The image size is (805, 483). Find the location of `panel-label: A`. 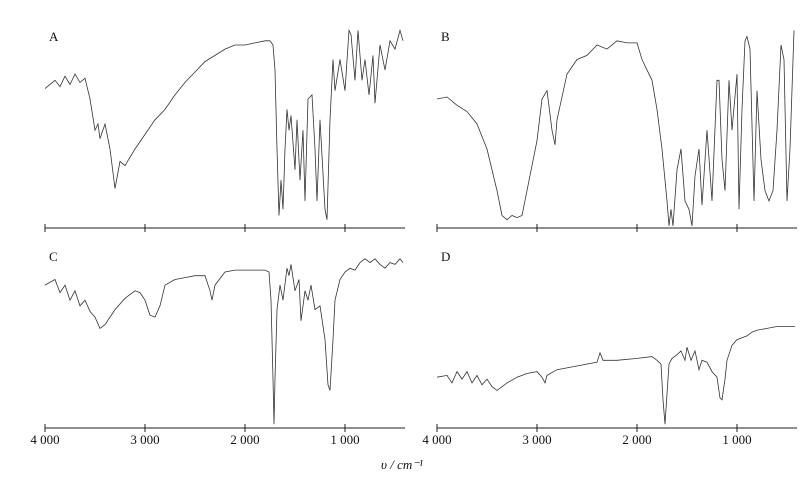

panel-label: A is located at coordinates (54, 36).